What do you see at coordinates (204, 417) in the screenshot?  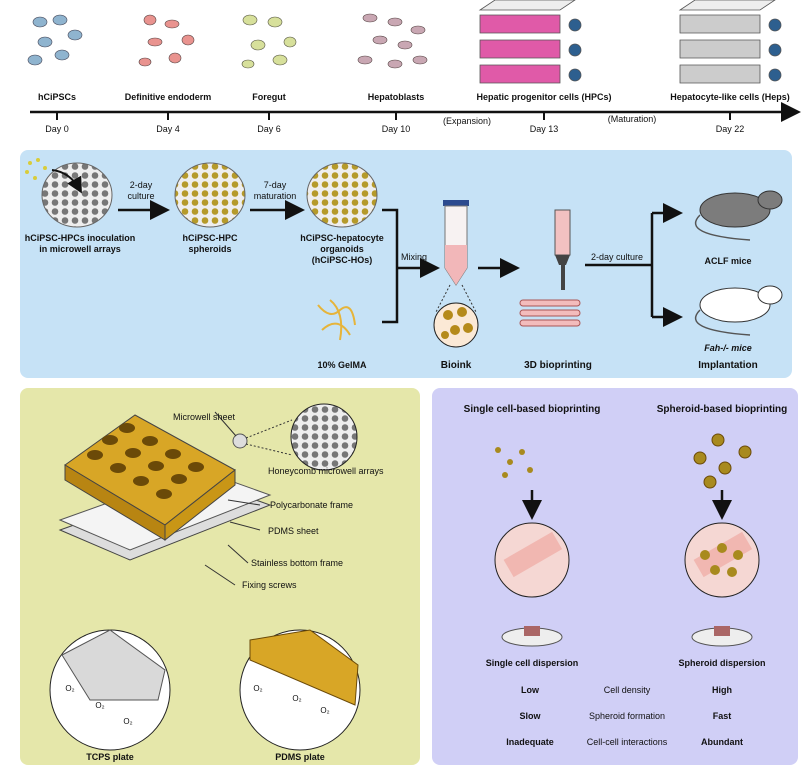 I see `microwell-sheet-label: Microwell sheet` at bounding box center [204, 417].